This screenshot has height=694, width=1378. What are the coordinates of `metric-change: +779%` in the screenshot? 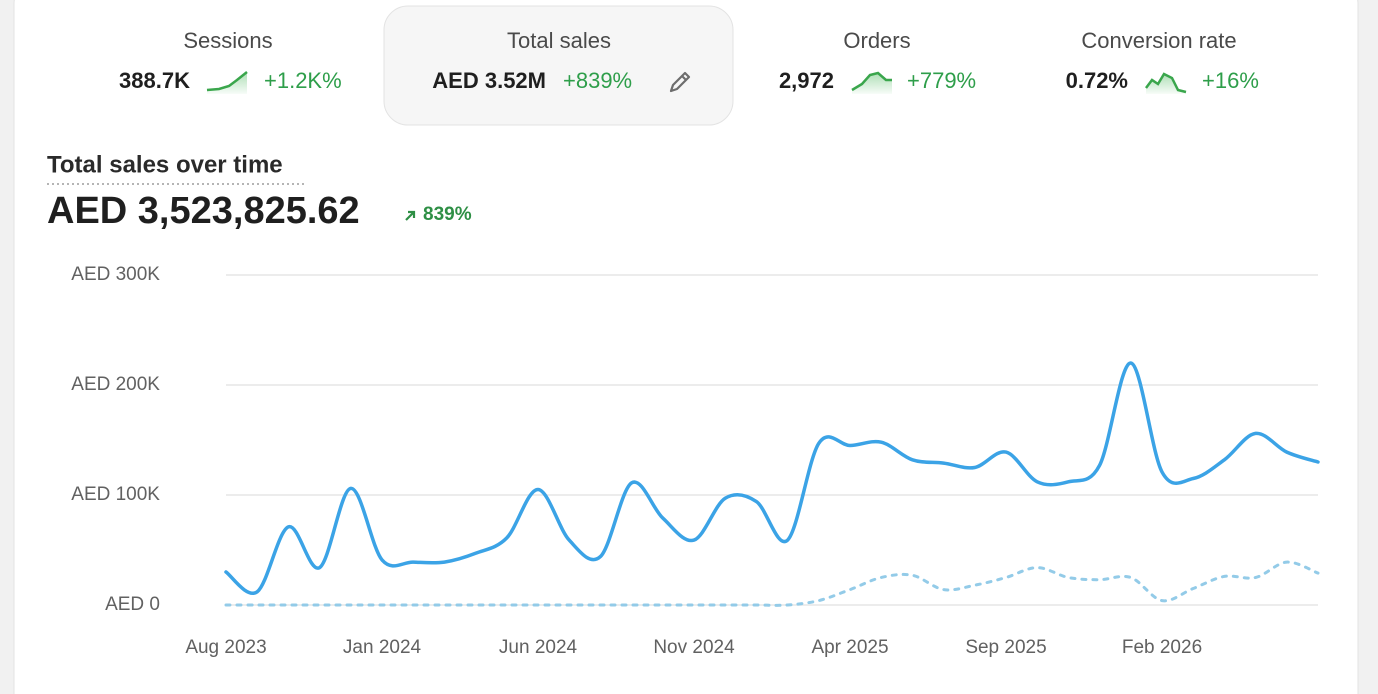 It's located at (941, 80).